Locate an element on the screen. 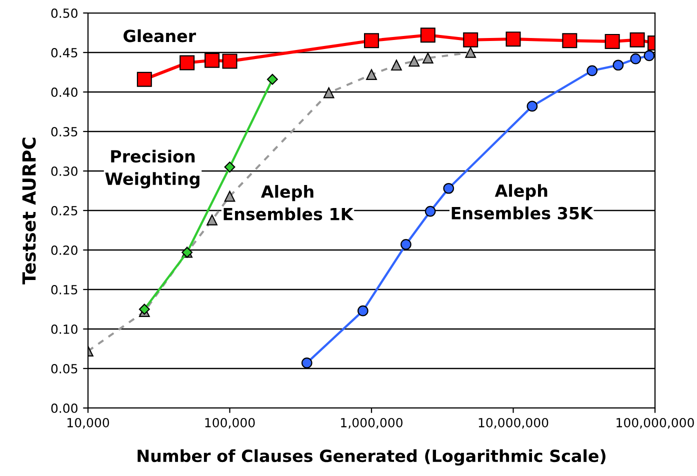 The image size is (697, 476). x-tick-label: 1,000,000 is located at coordinates (371, 423).